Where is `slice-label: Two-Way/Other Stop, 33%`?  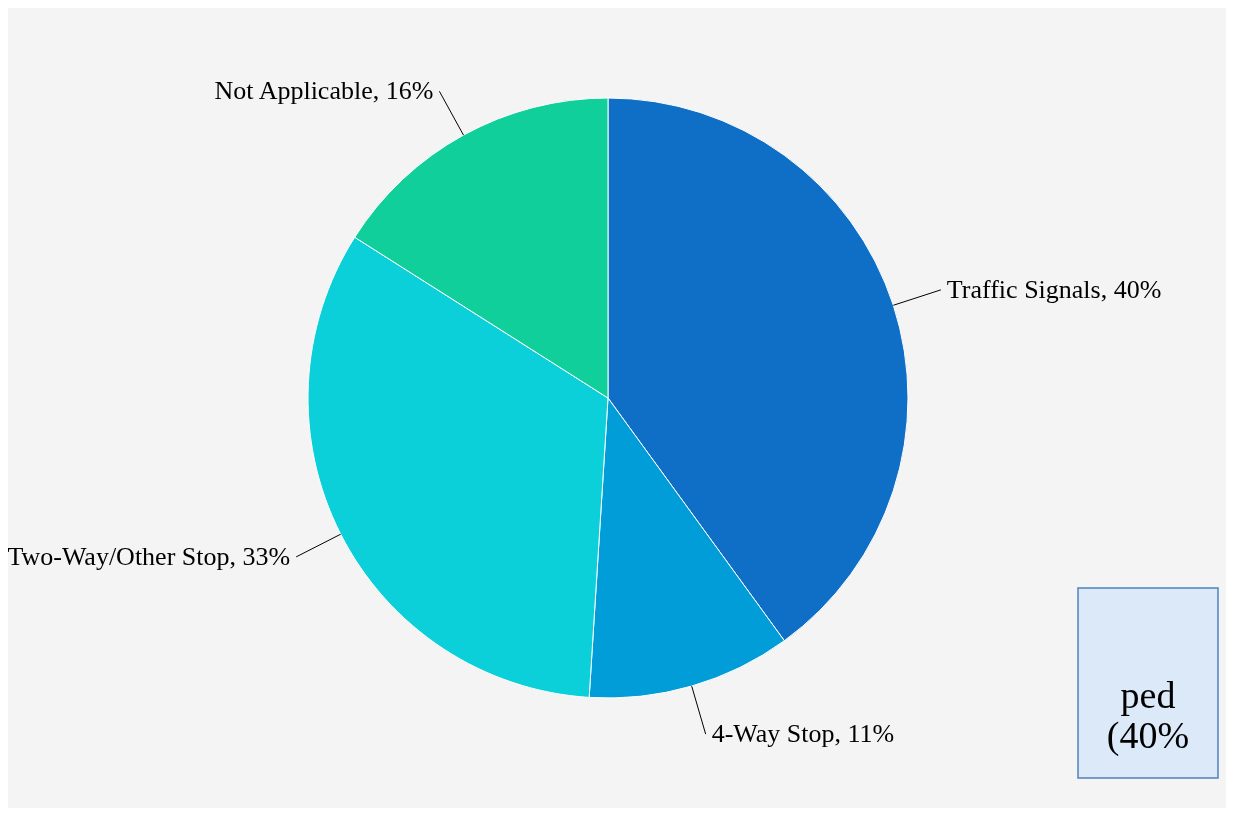
slice-label: Two-Way/Other Stop, 33% is located at coordinates (149, 556).